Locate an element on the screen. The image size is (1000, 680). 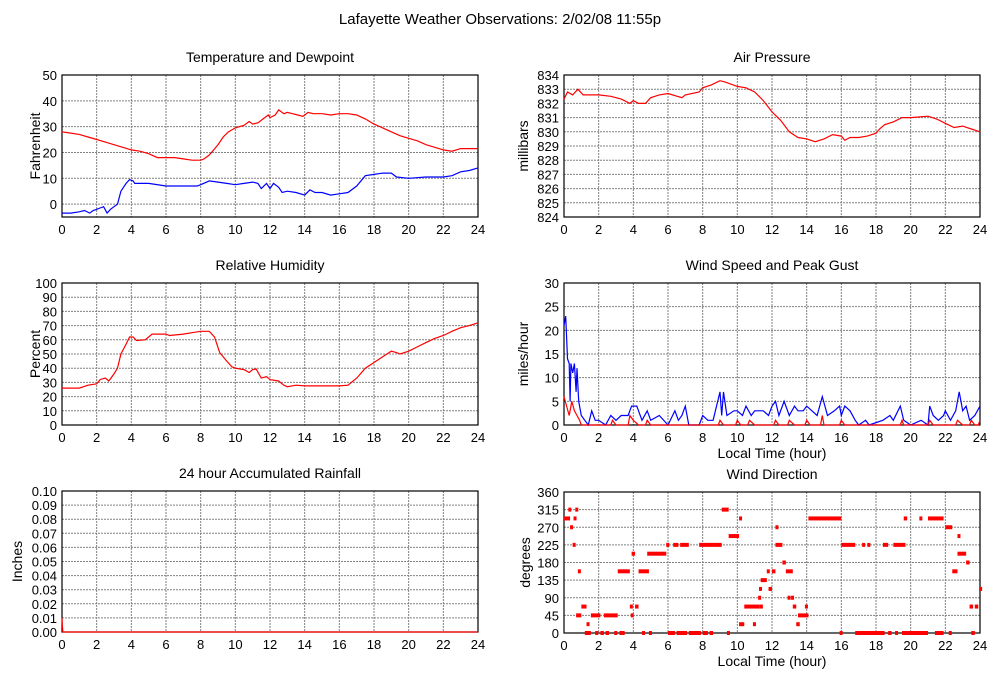
y-tick-label: 0.02 is located at coordinates (44, 604).